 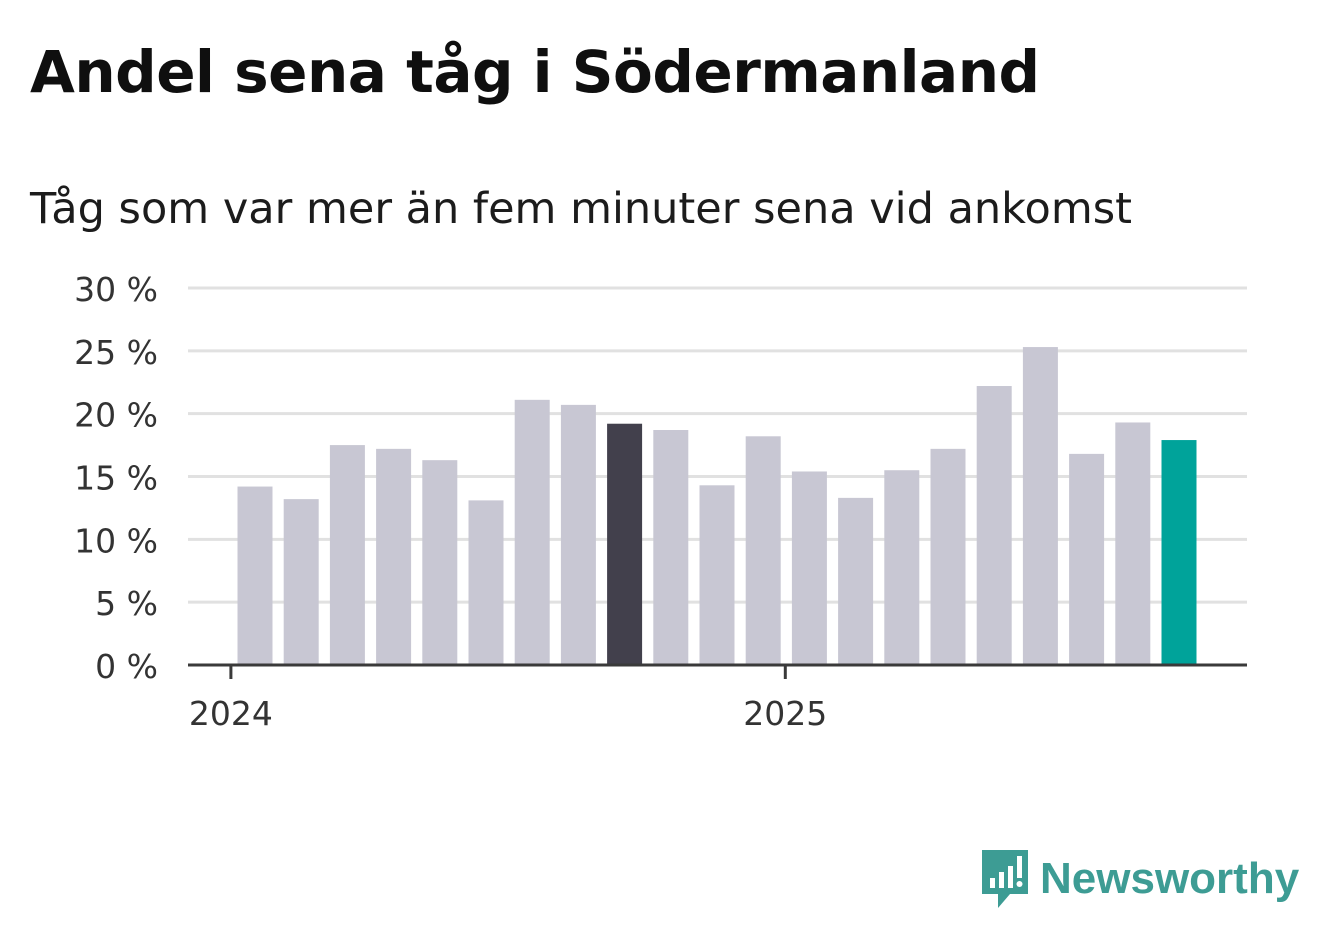 I want to click on y-tick-label: 0 %, so click(x=126, y=666).